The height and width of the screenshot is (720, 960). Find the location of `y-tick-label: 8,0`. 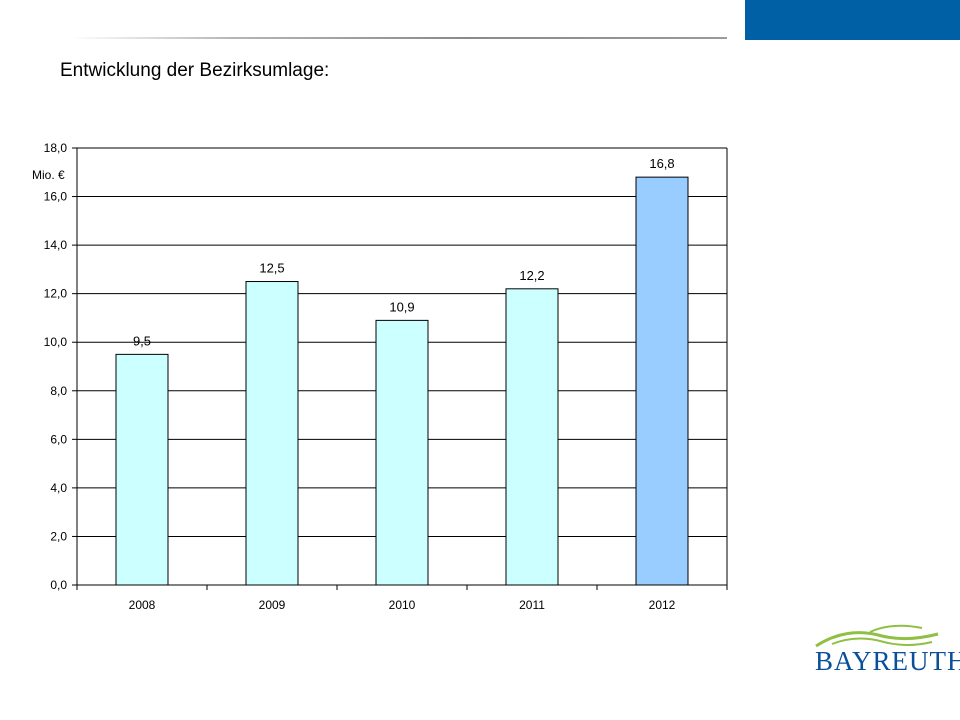

y-tick-label: 8,0 is located at coordinates (58, 391).